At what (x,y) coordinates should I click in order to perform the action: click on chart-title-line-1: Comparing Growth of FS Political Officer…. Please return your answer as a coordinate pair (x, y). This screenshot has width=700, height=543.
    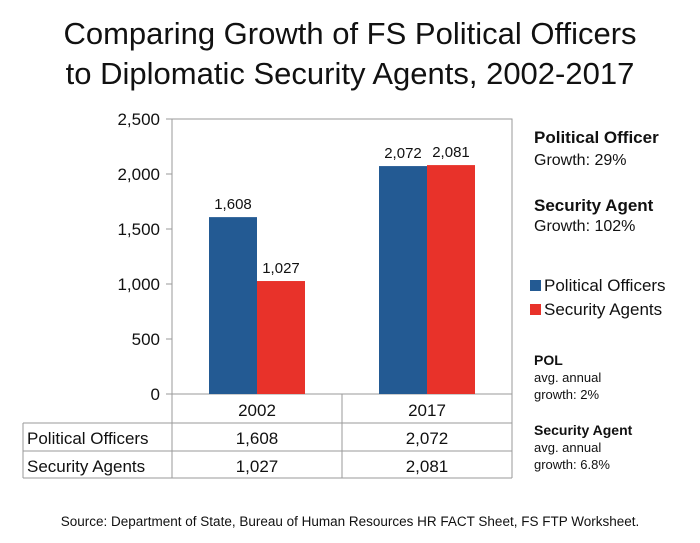
    Looking at the image, I should click on (350, 33).